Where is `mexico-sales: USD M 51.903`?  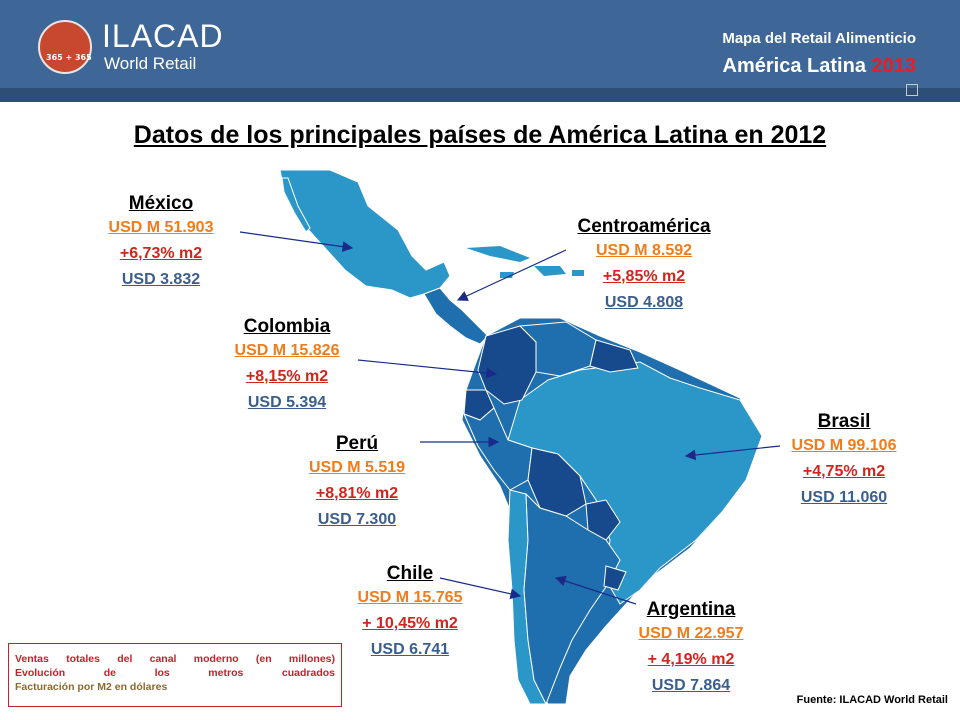
mexico-sales: USD M 51.903 is located at coordinates (161, 227).